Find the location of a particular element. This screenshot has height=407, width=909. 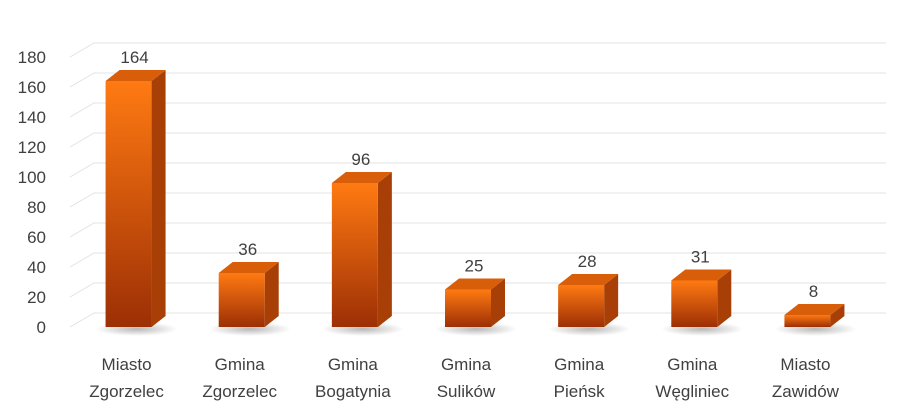

category-label: Gmina Zgorzelec is located at coordinates (239, 378).